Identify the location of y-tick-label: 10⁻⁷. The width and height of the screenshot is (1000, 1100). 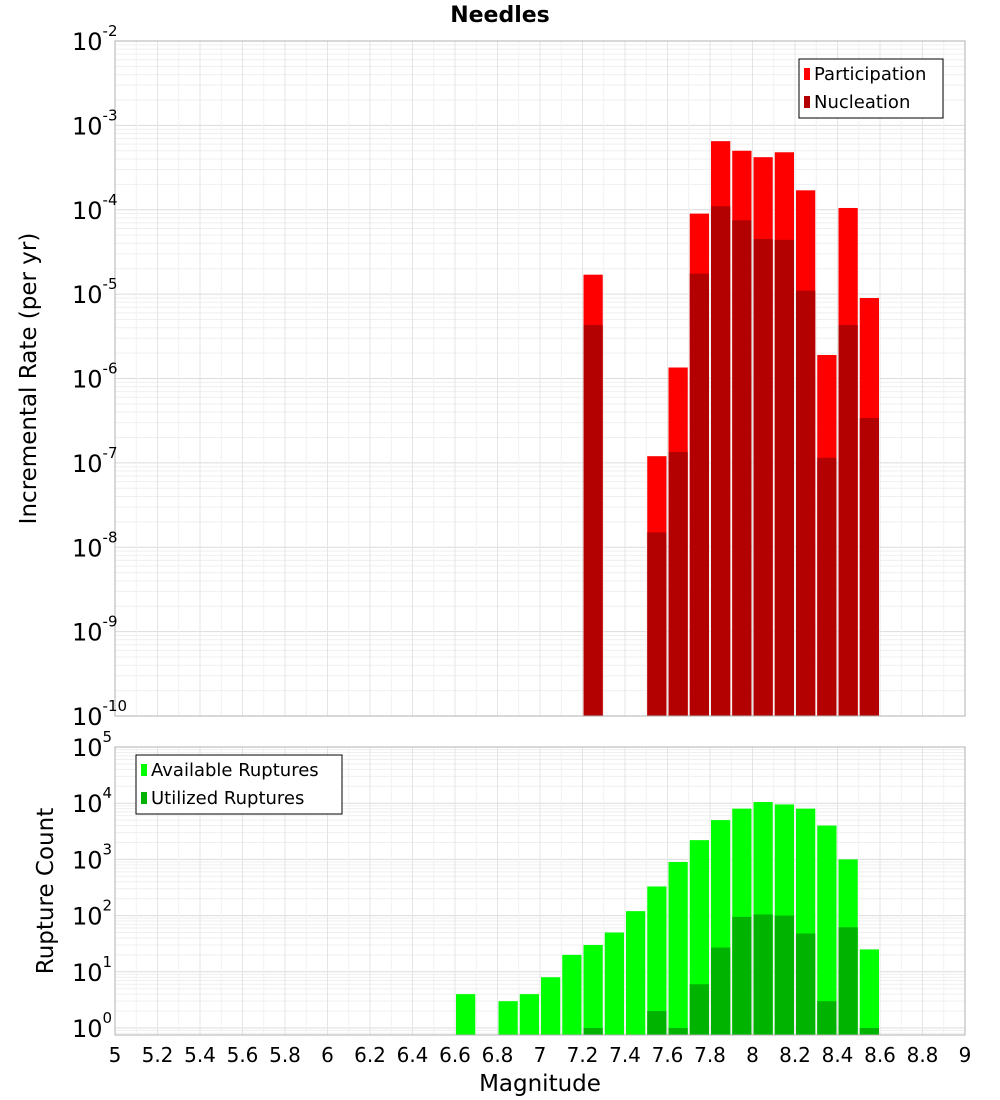
(95, 461).